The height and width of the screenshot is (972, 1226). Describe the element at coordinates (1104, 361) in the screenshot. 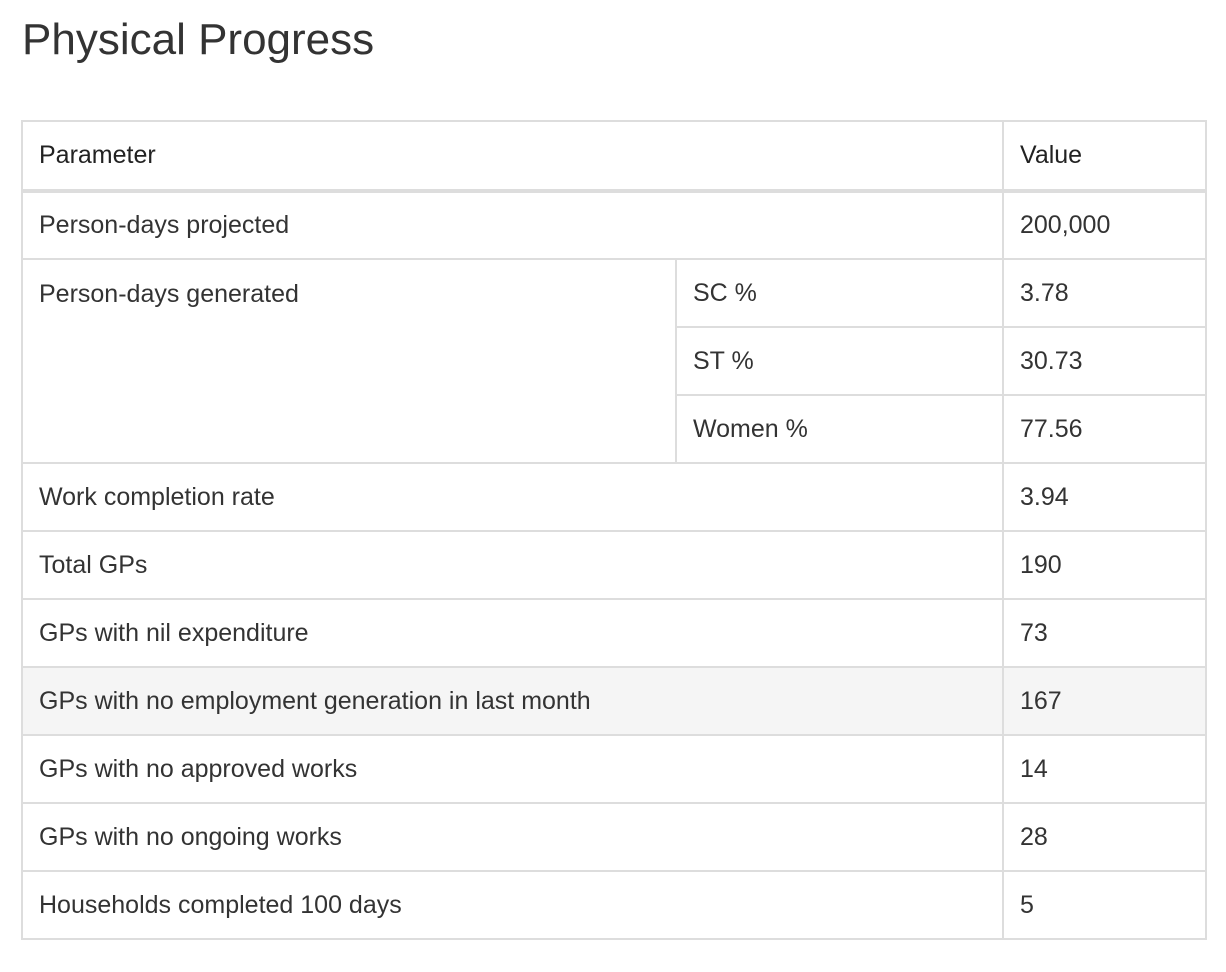

I see `row-value: 30.73` at that location.